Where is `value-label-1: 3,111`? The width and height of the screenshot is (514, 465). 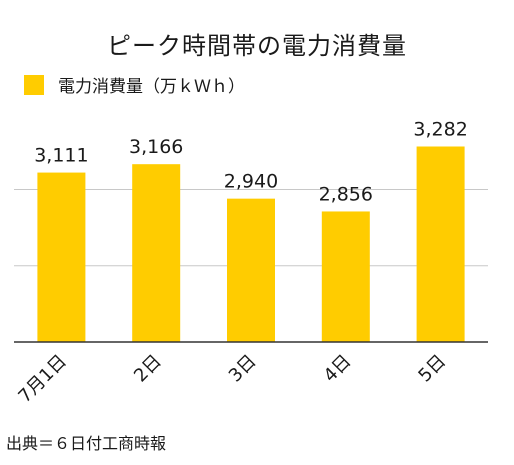 value-label-1: 3,111 is located at coordinates (61, 156).